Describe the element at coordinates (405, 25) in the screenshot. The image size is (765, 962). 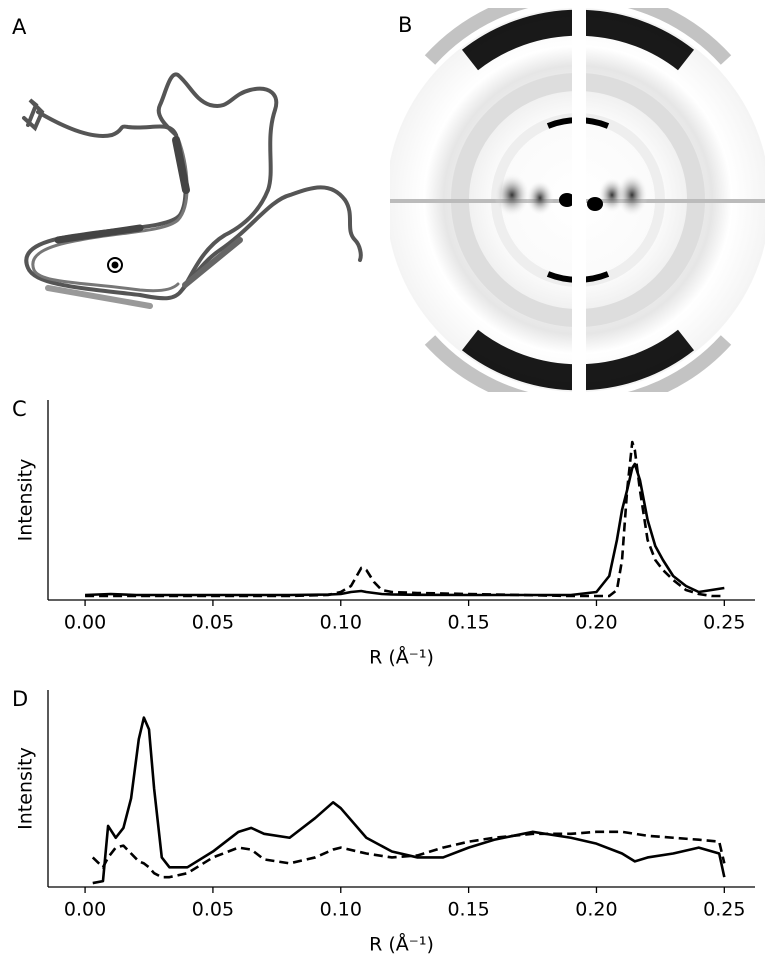
I see `panel-label: B` at that location.